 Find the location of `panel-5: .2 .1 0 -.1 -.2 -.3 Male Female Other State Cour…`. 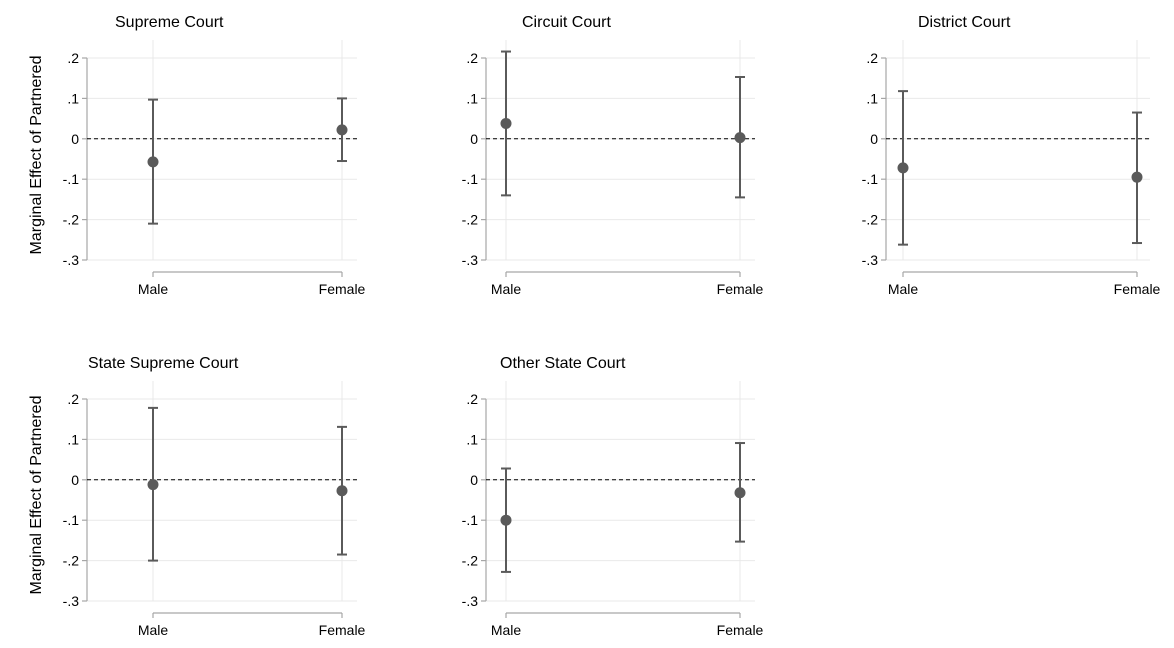

panel-5: .2 .1 0 -.1 -.2 -.3 Male Female Other State Cour… is located at coordinates (613, 496).